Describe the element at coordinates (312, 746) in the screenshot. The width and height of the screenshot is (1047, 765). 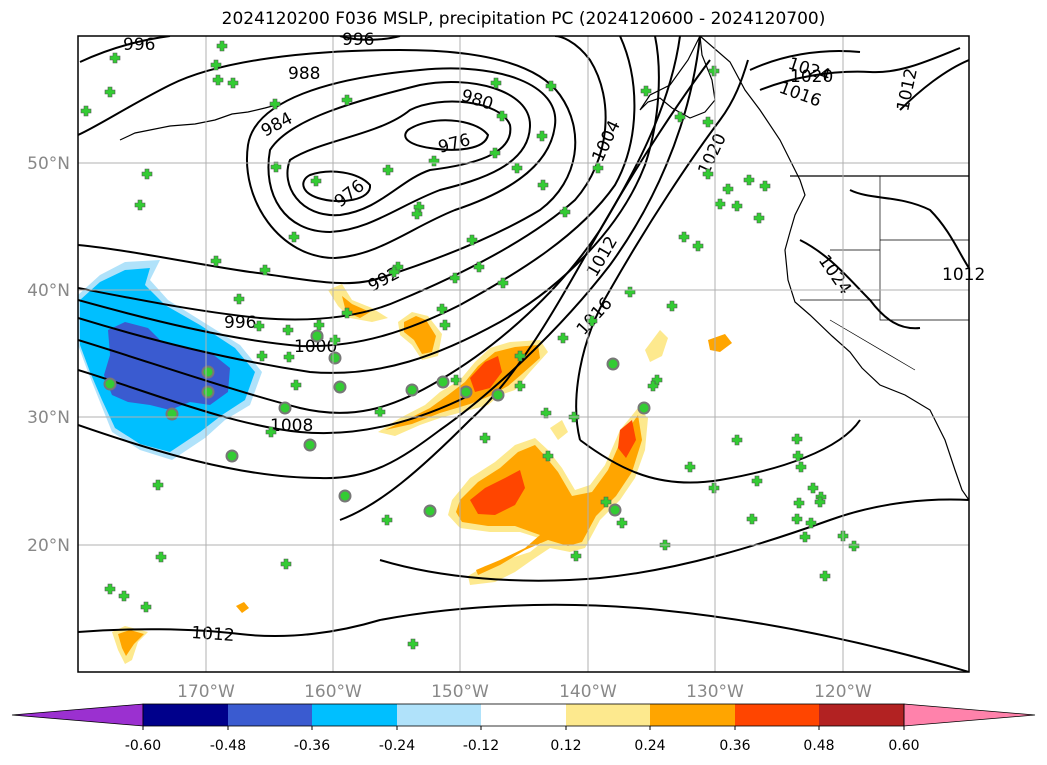
I see `colorbar-tick-label: -0.36` at that location.